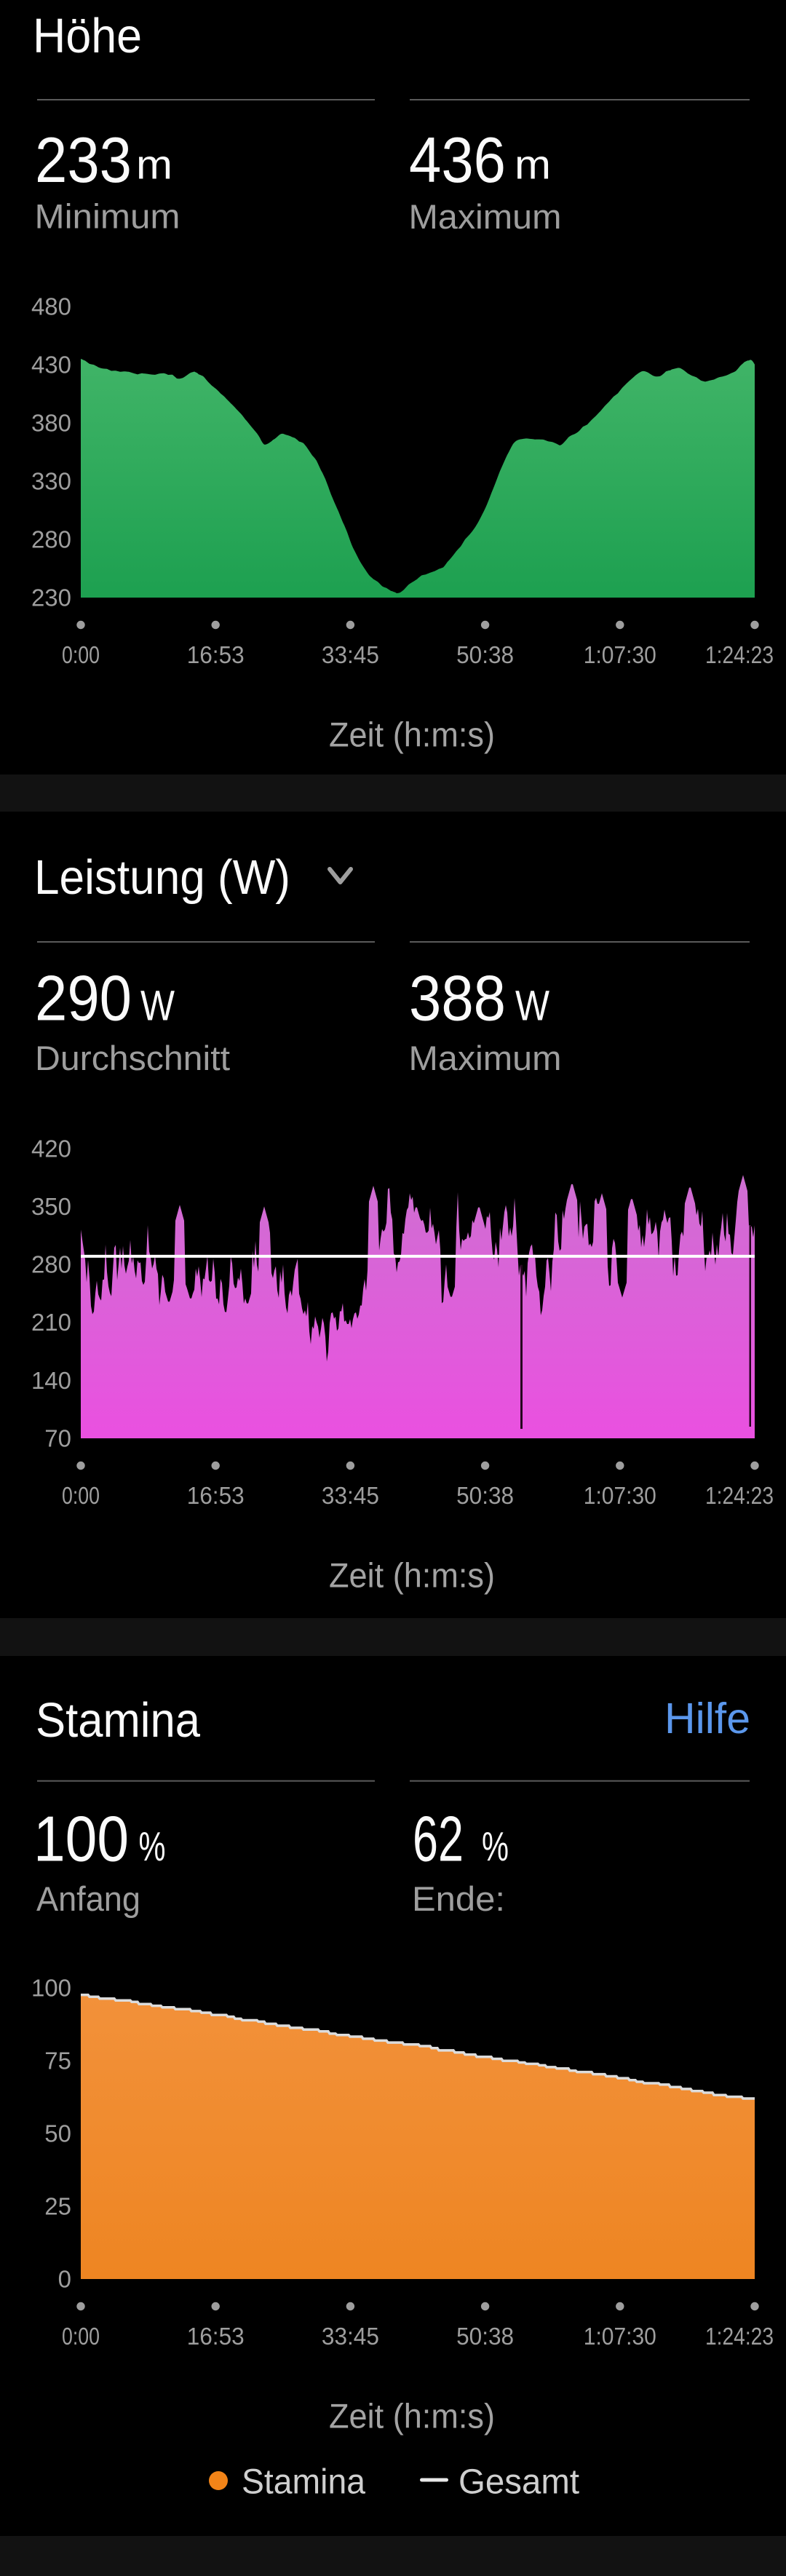 This screenshot has height=2576, width=786. What do you see at coordinates (57, 2061) in the screenshot?
I see `svg-text: 75` at bounding box center [57, 2061].